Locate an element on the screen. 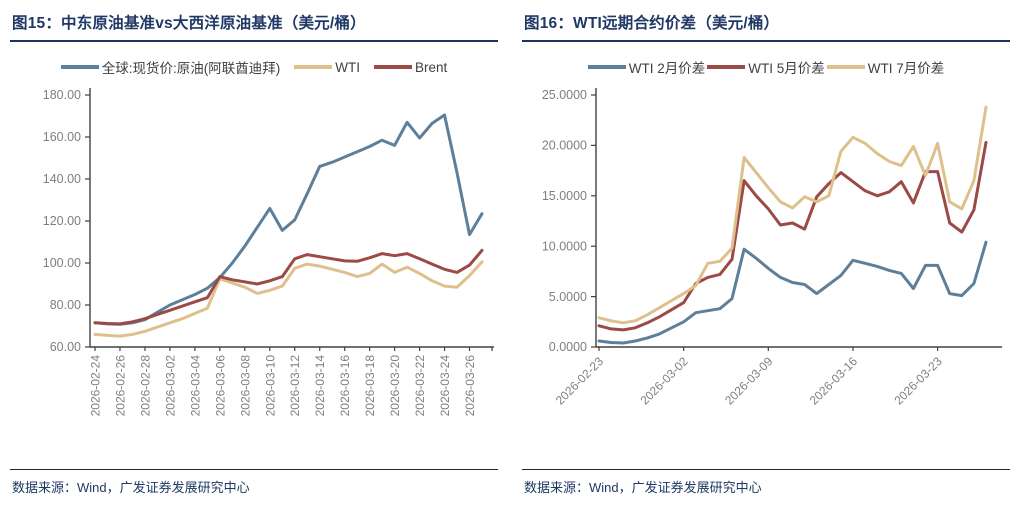 The width and height of the screenshot is (1024, 508). legend-item-wti-5m: WTI 5月价差 is located at coordinates (766, 67).